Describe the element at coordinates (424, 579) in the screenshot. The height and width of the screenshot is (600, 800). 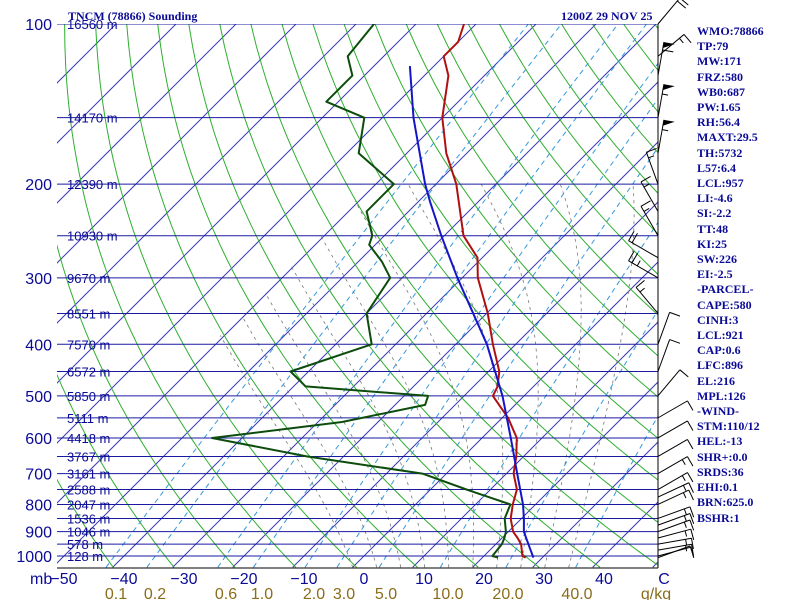
I see `temperature-tick-label: 10` at that location.